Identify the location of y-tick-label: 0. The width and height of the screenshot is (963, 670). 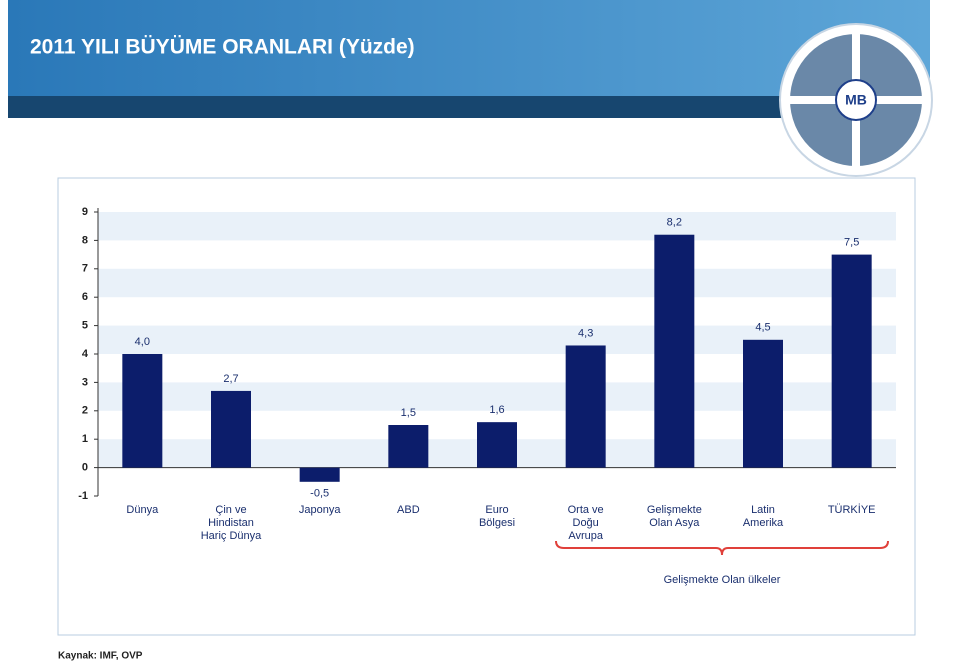
(85, 468).